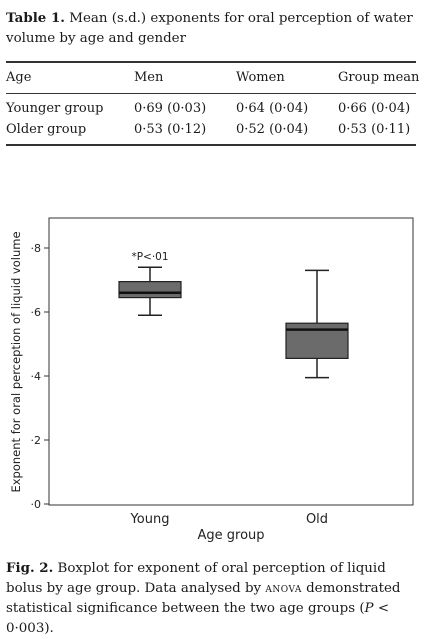  I want to click on p-symbol: P, so click(369, 608).